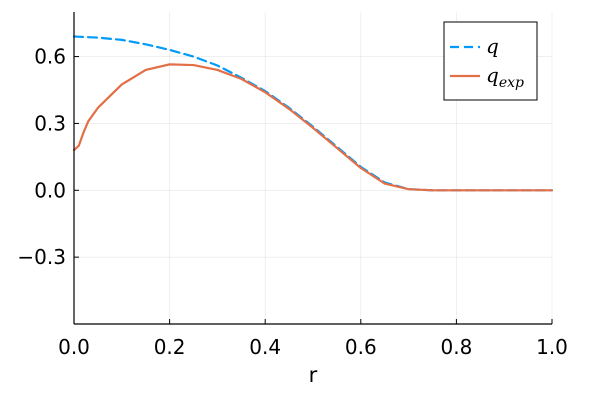  Describe the element at coordinates (41, 257) in the screenshot. I see `y-tick-label: −0.3` at that location.